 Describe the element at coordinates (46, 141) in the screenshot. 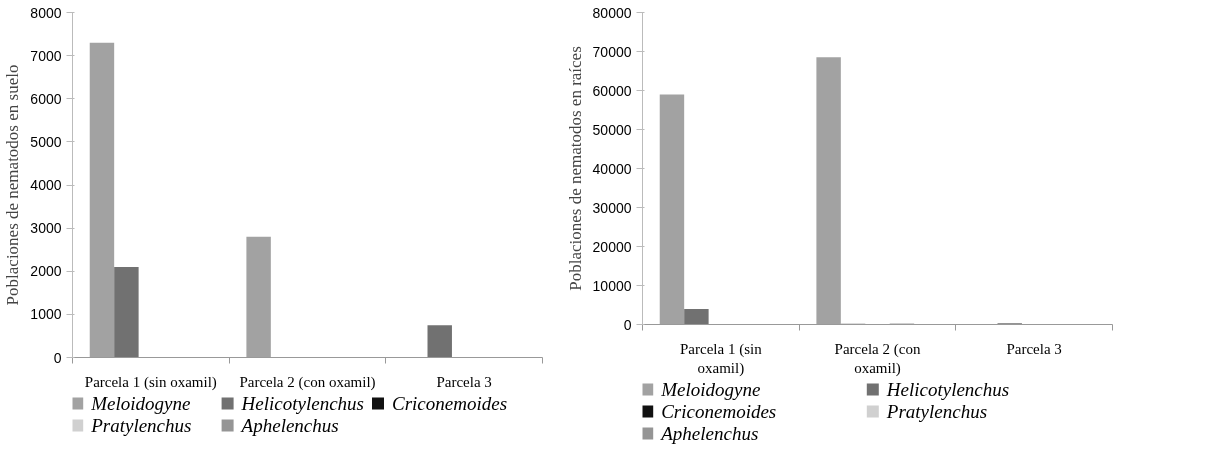

I see `y-tick-label: 5000` at that location.